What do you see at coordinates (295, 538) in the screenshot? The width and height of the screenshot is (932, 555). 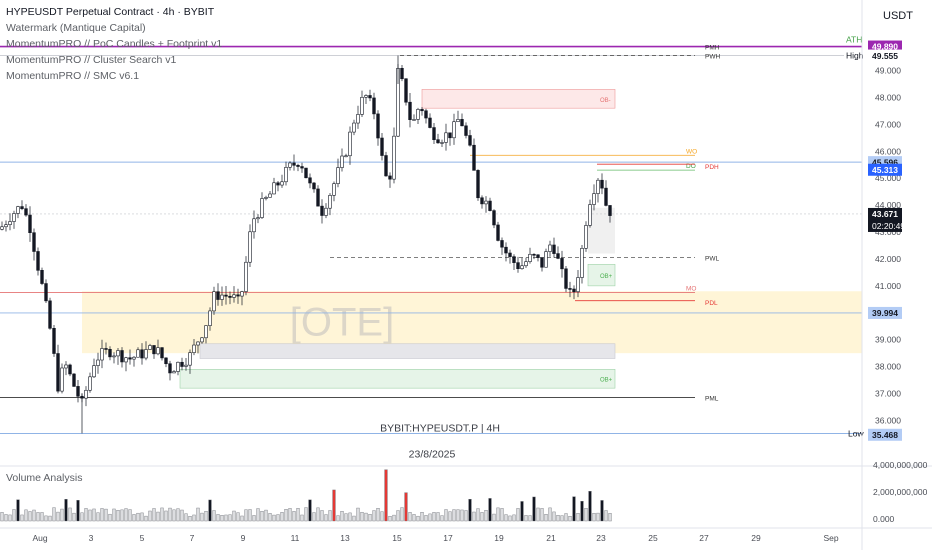 I see `time-axis-label: 11` at bounding box center [295, 538].